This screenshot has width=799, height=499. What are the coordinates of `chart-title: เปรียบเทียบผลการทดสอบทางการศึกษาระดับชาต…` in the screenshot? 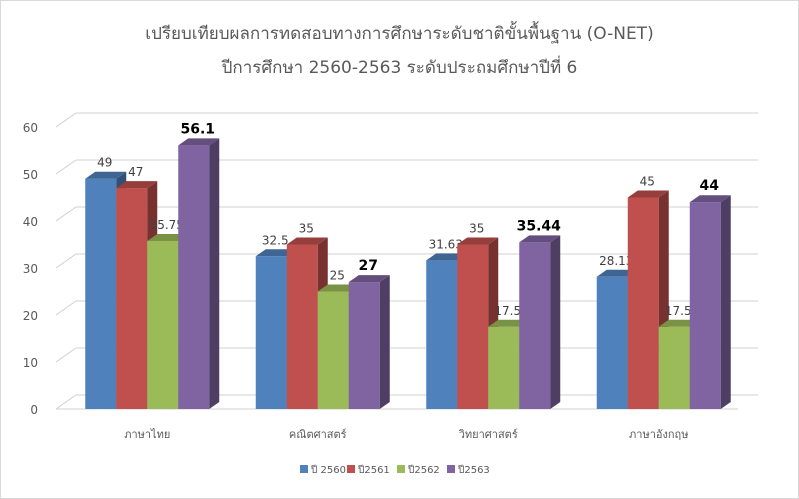 It's located at (399, 34).